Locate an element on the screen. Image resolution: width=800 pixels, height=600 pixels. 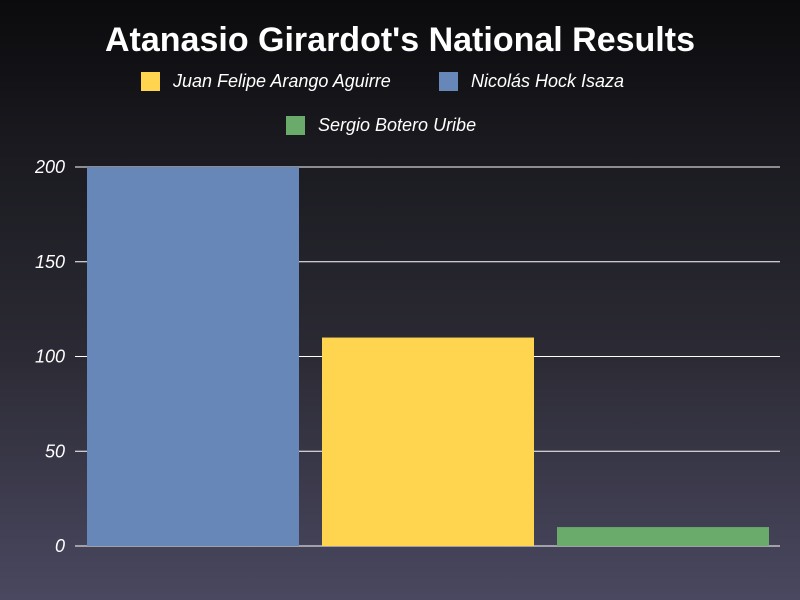
legend-item-sergio-botero-uribe: Sergio Botero Uribe is located at coordinates (381, 125).